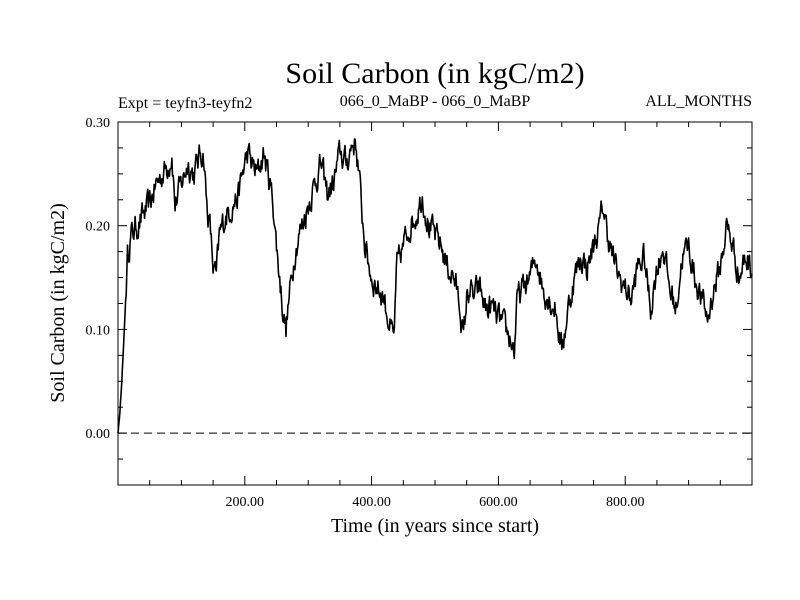 Image resolution: width=800 pixels, height=600 pixels. What do you see at coordinates (98, 434) in the screenshot?
I see `y-tick-label: 0.00` at bounding box center [98, 434].